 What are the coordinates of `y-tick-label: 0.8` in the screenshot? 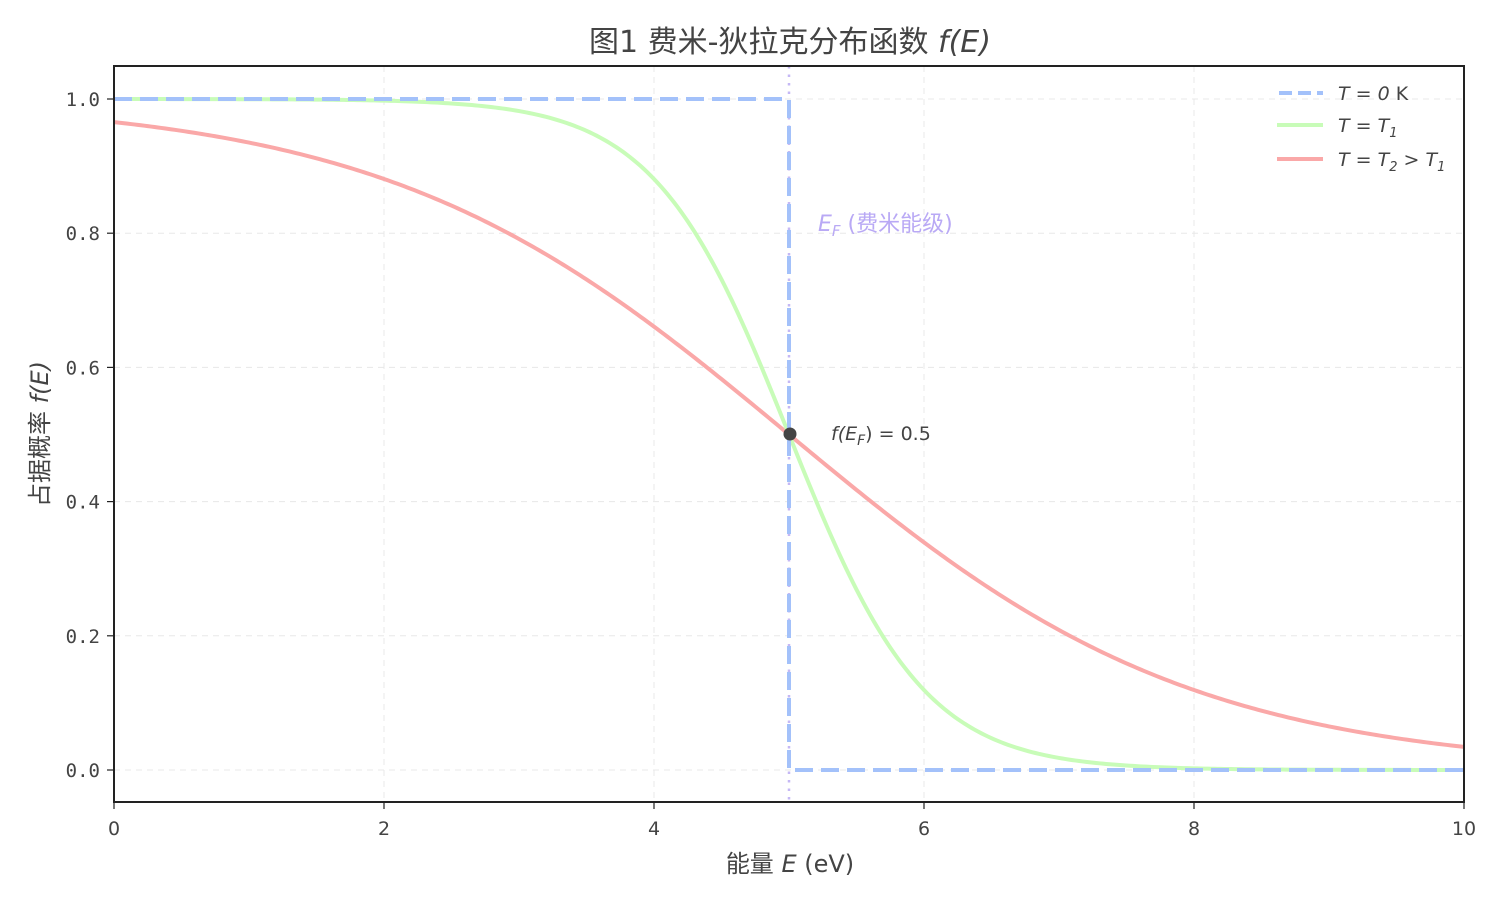 It's located at (83, 234).